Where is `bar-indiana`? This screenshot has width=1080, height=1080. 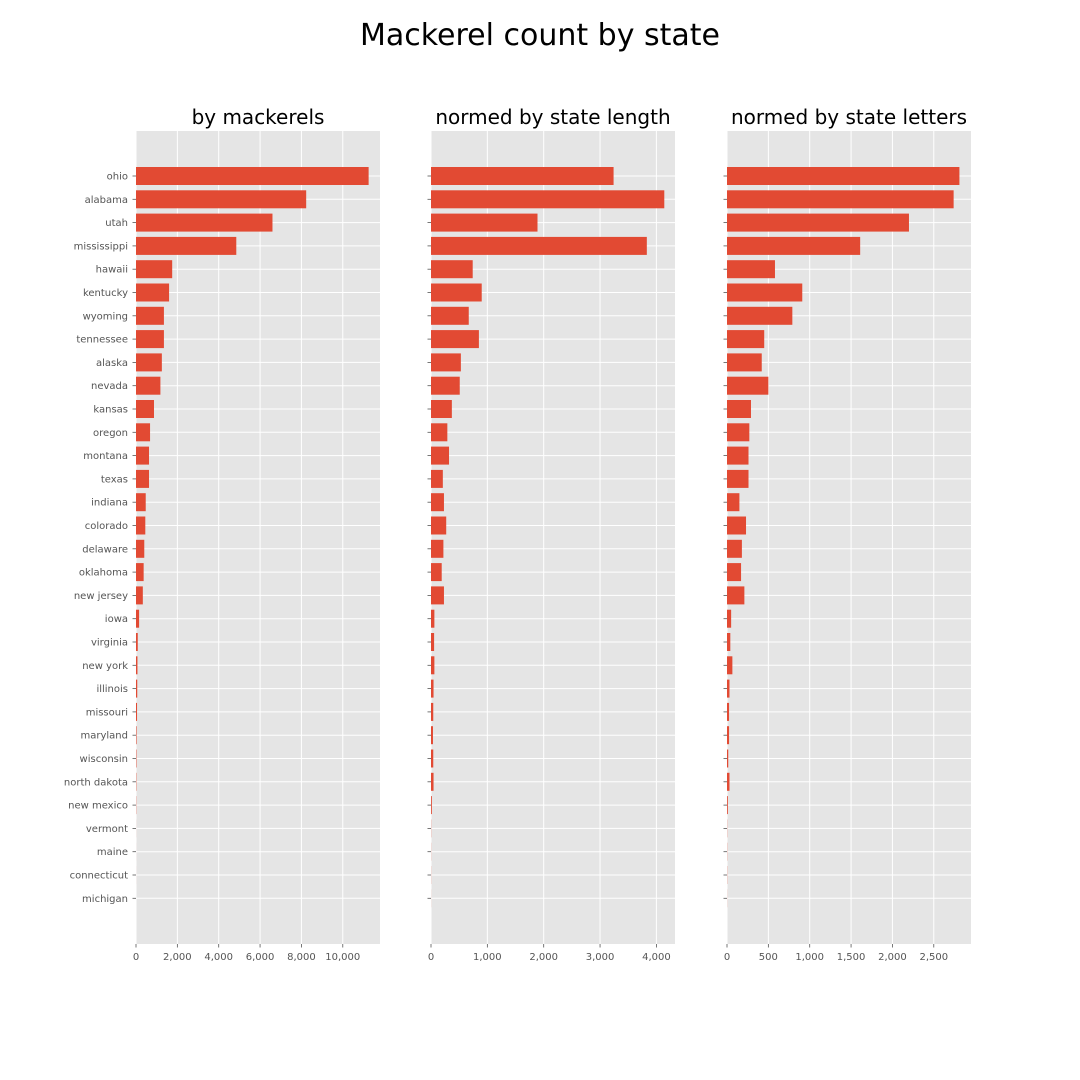 bar-indiana is located at coordinates (437, 502).